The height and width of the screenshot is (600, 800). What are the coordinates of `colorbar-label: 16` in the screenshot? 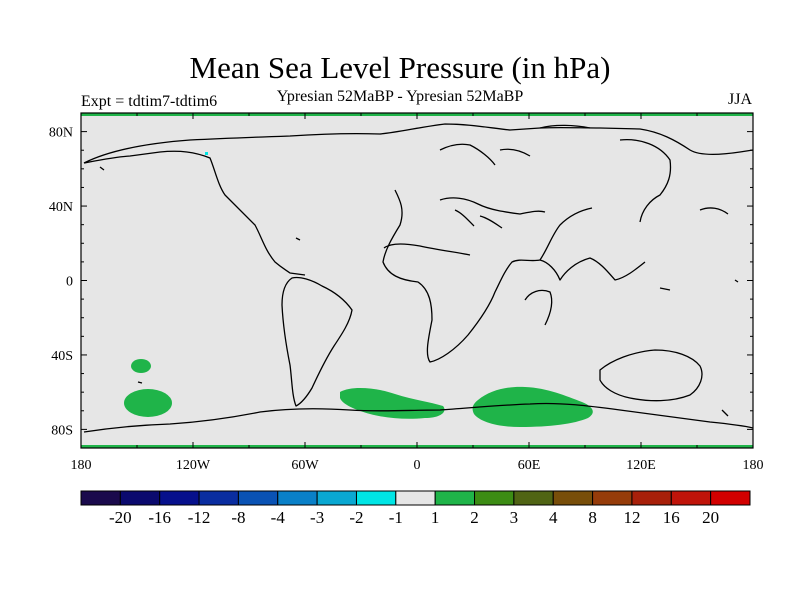 It's located at (671, 517).